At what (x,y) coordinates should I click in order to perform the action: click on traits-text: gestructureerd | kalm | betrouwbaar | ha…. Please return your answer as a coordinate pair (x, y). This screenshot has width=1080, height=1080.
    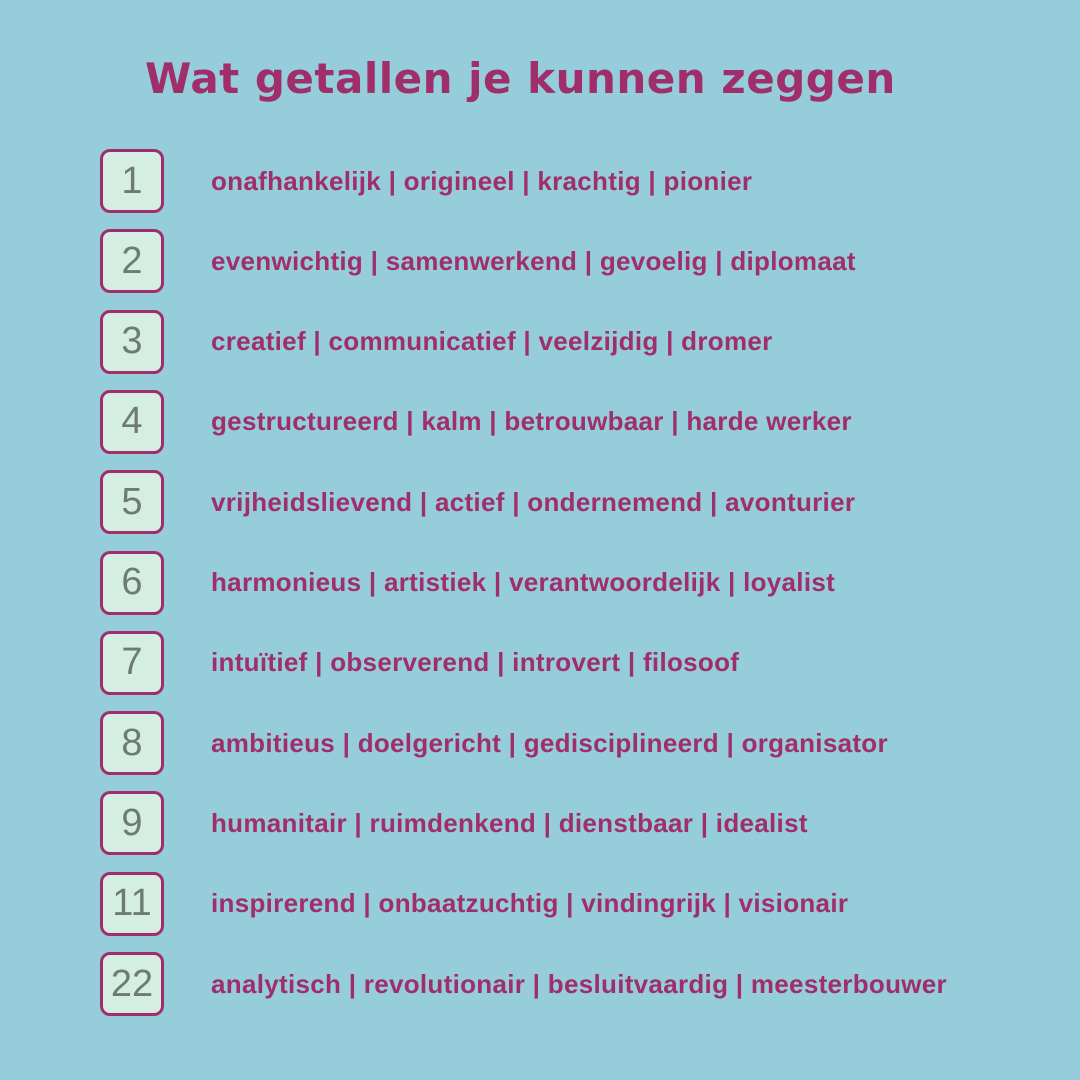
    Looking at the image, I should click on (531, 421).